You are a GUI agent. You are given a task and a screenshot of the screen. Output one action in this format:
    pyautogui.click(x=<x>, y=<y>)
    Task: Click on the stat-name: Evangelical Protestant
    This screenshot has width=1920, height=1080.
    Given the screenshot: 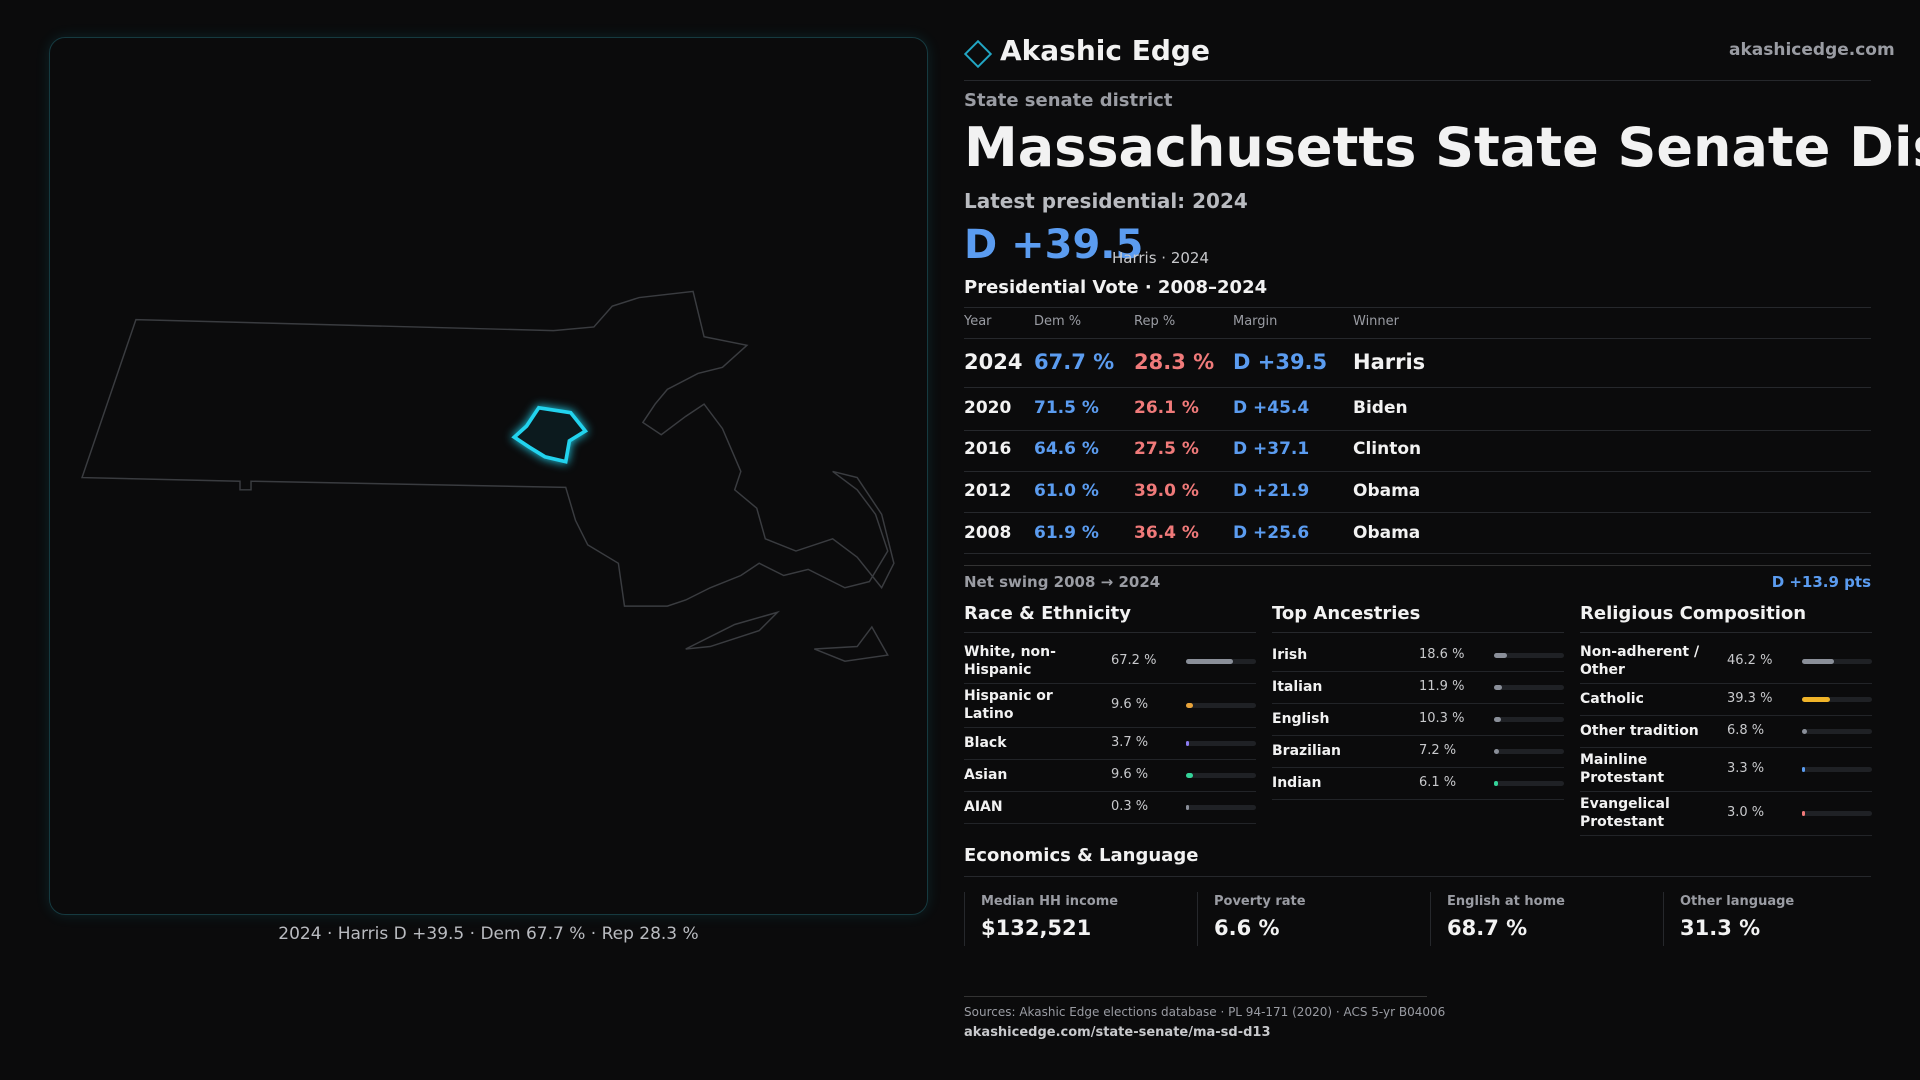 What is the action you would take?
    pyautogui.click(x=1625, y=813)
    